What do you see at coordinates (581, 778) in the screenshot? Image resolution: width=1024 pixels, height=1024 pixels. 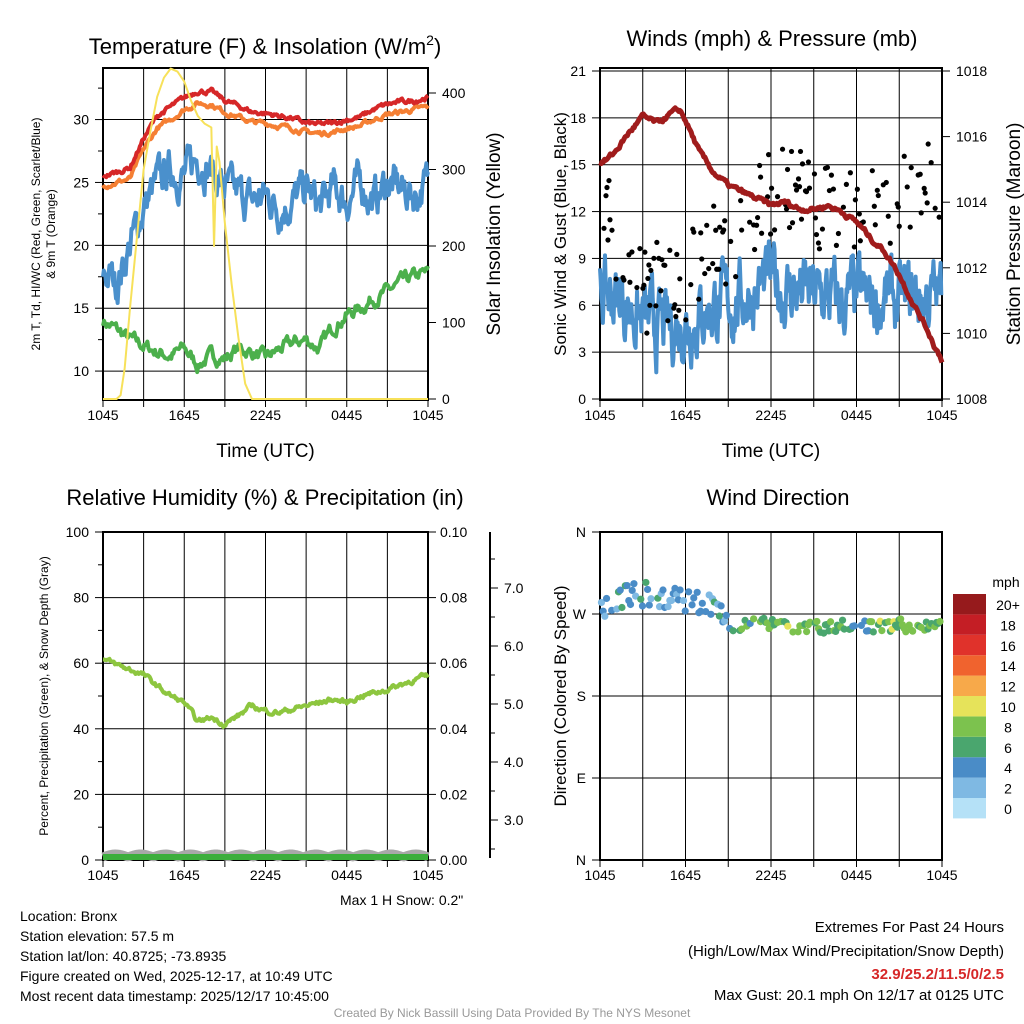 I see `y-tick-label: E` at bounding box center [581, 778].